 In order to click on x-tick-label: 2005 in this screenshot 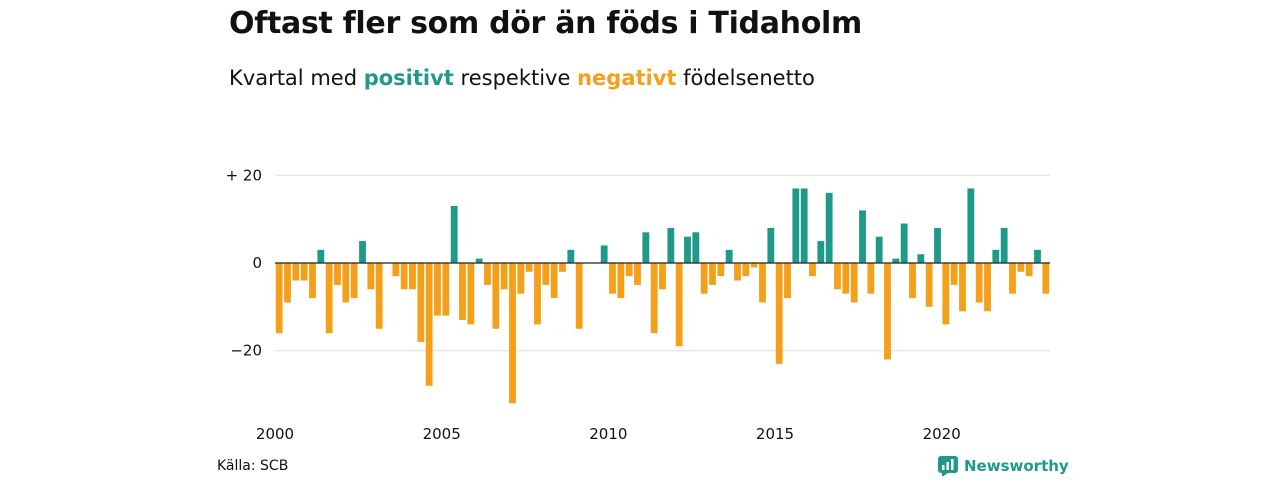, I will do `click(442, 434)`.